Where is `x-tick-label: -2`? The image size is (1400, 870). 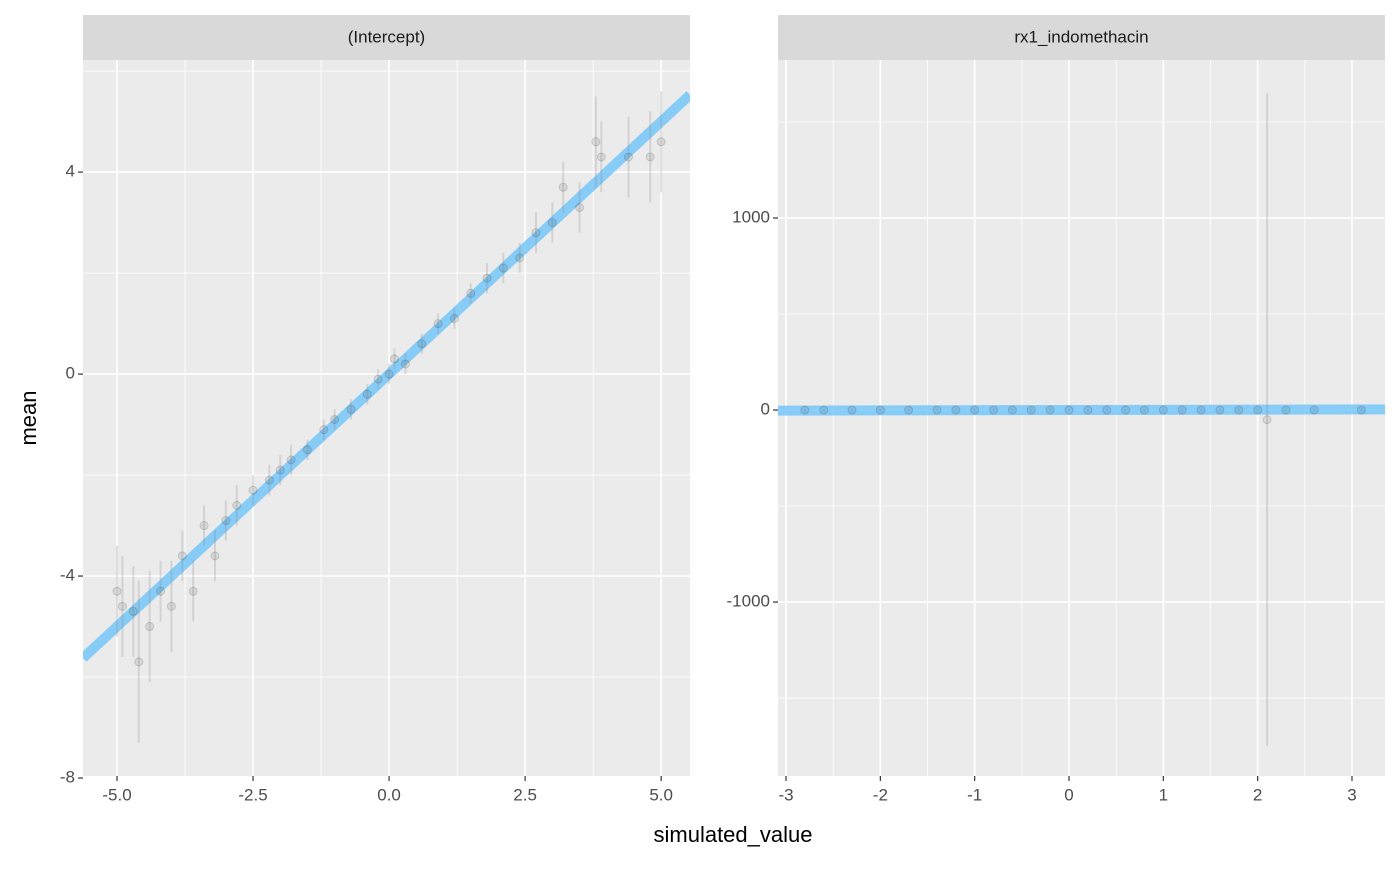 x-tick-label: -2 is located at coordinates (880, 794).